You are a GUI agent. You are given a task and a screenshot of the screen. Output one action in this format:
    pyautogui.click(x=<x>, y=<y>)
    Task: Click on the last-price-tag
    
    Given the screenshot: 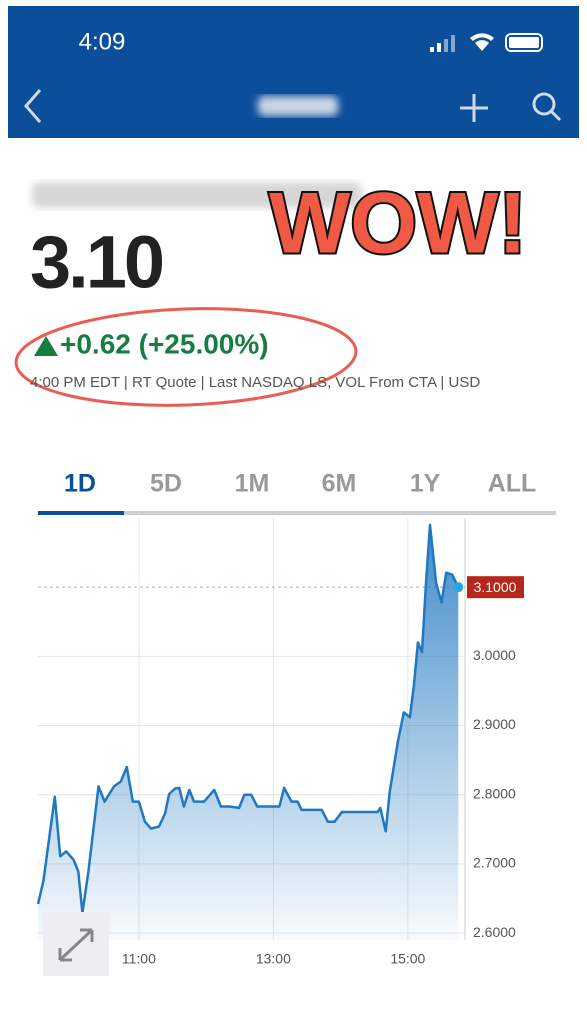 What is the action you would take?
    pyautogui.click(x=495, y=587)
    